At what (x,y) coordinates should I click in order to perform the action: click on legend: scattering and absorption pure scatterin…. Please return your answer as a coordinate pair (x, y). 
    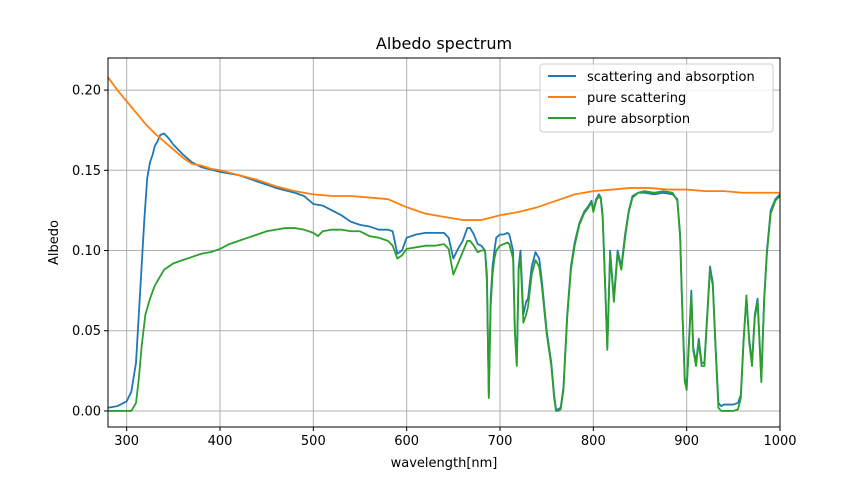
    Looking at the image, I should click on (656, 98).